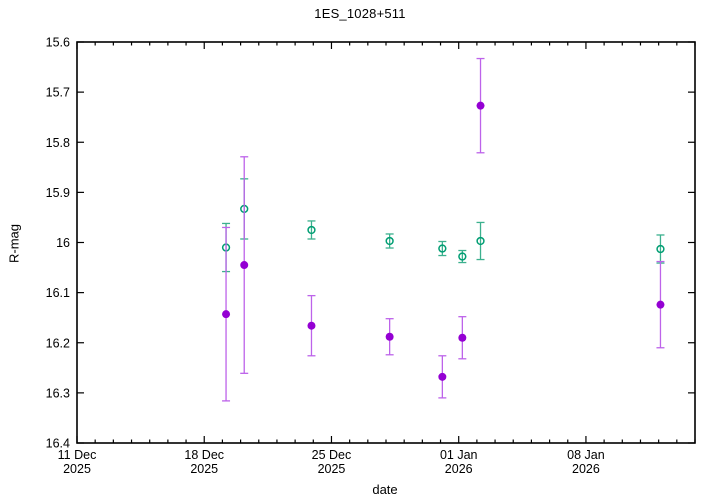 This screenshot has height=504, width=720. Describe the element at coordinates (58, 343) in the screenshot. I see `y-tick-label: 16.2` at that location.